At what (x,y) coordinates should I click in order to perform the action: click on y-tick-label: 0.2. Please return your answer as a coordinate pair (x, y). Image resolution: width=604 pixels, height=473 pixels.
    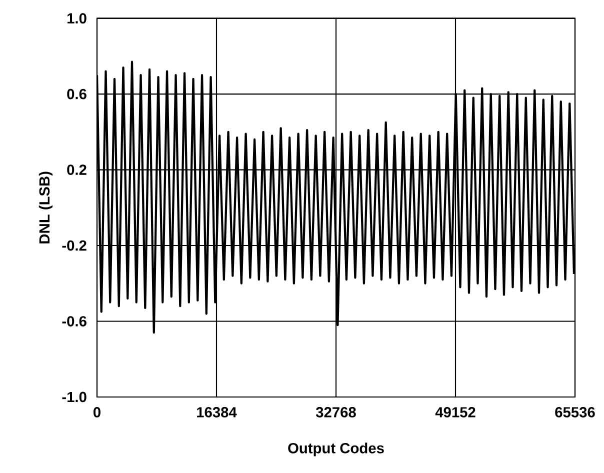
    Looking at the image, I should click on (76, 169).